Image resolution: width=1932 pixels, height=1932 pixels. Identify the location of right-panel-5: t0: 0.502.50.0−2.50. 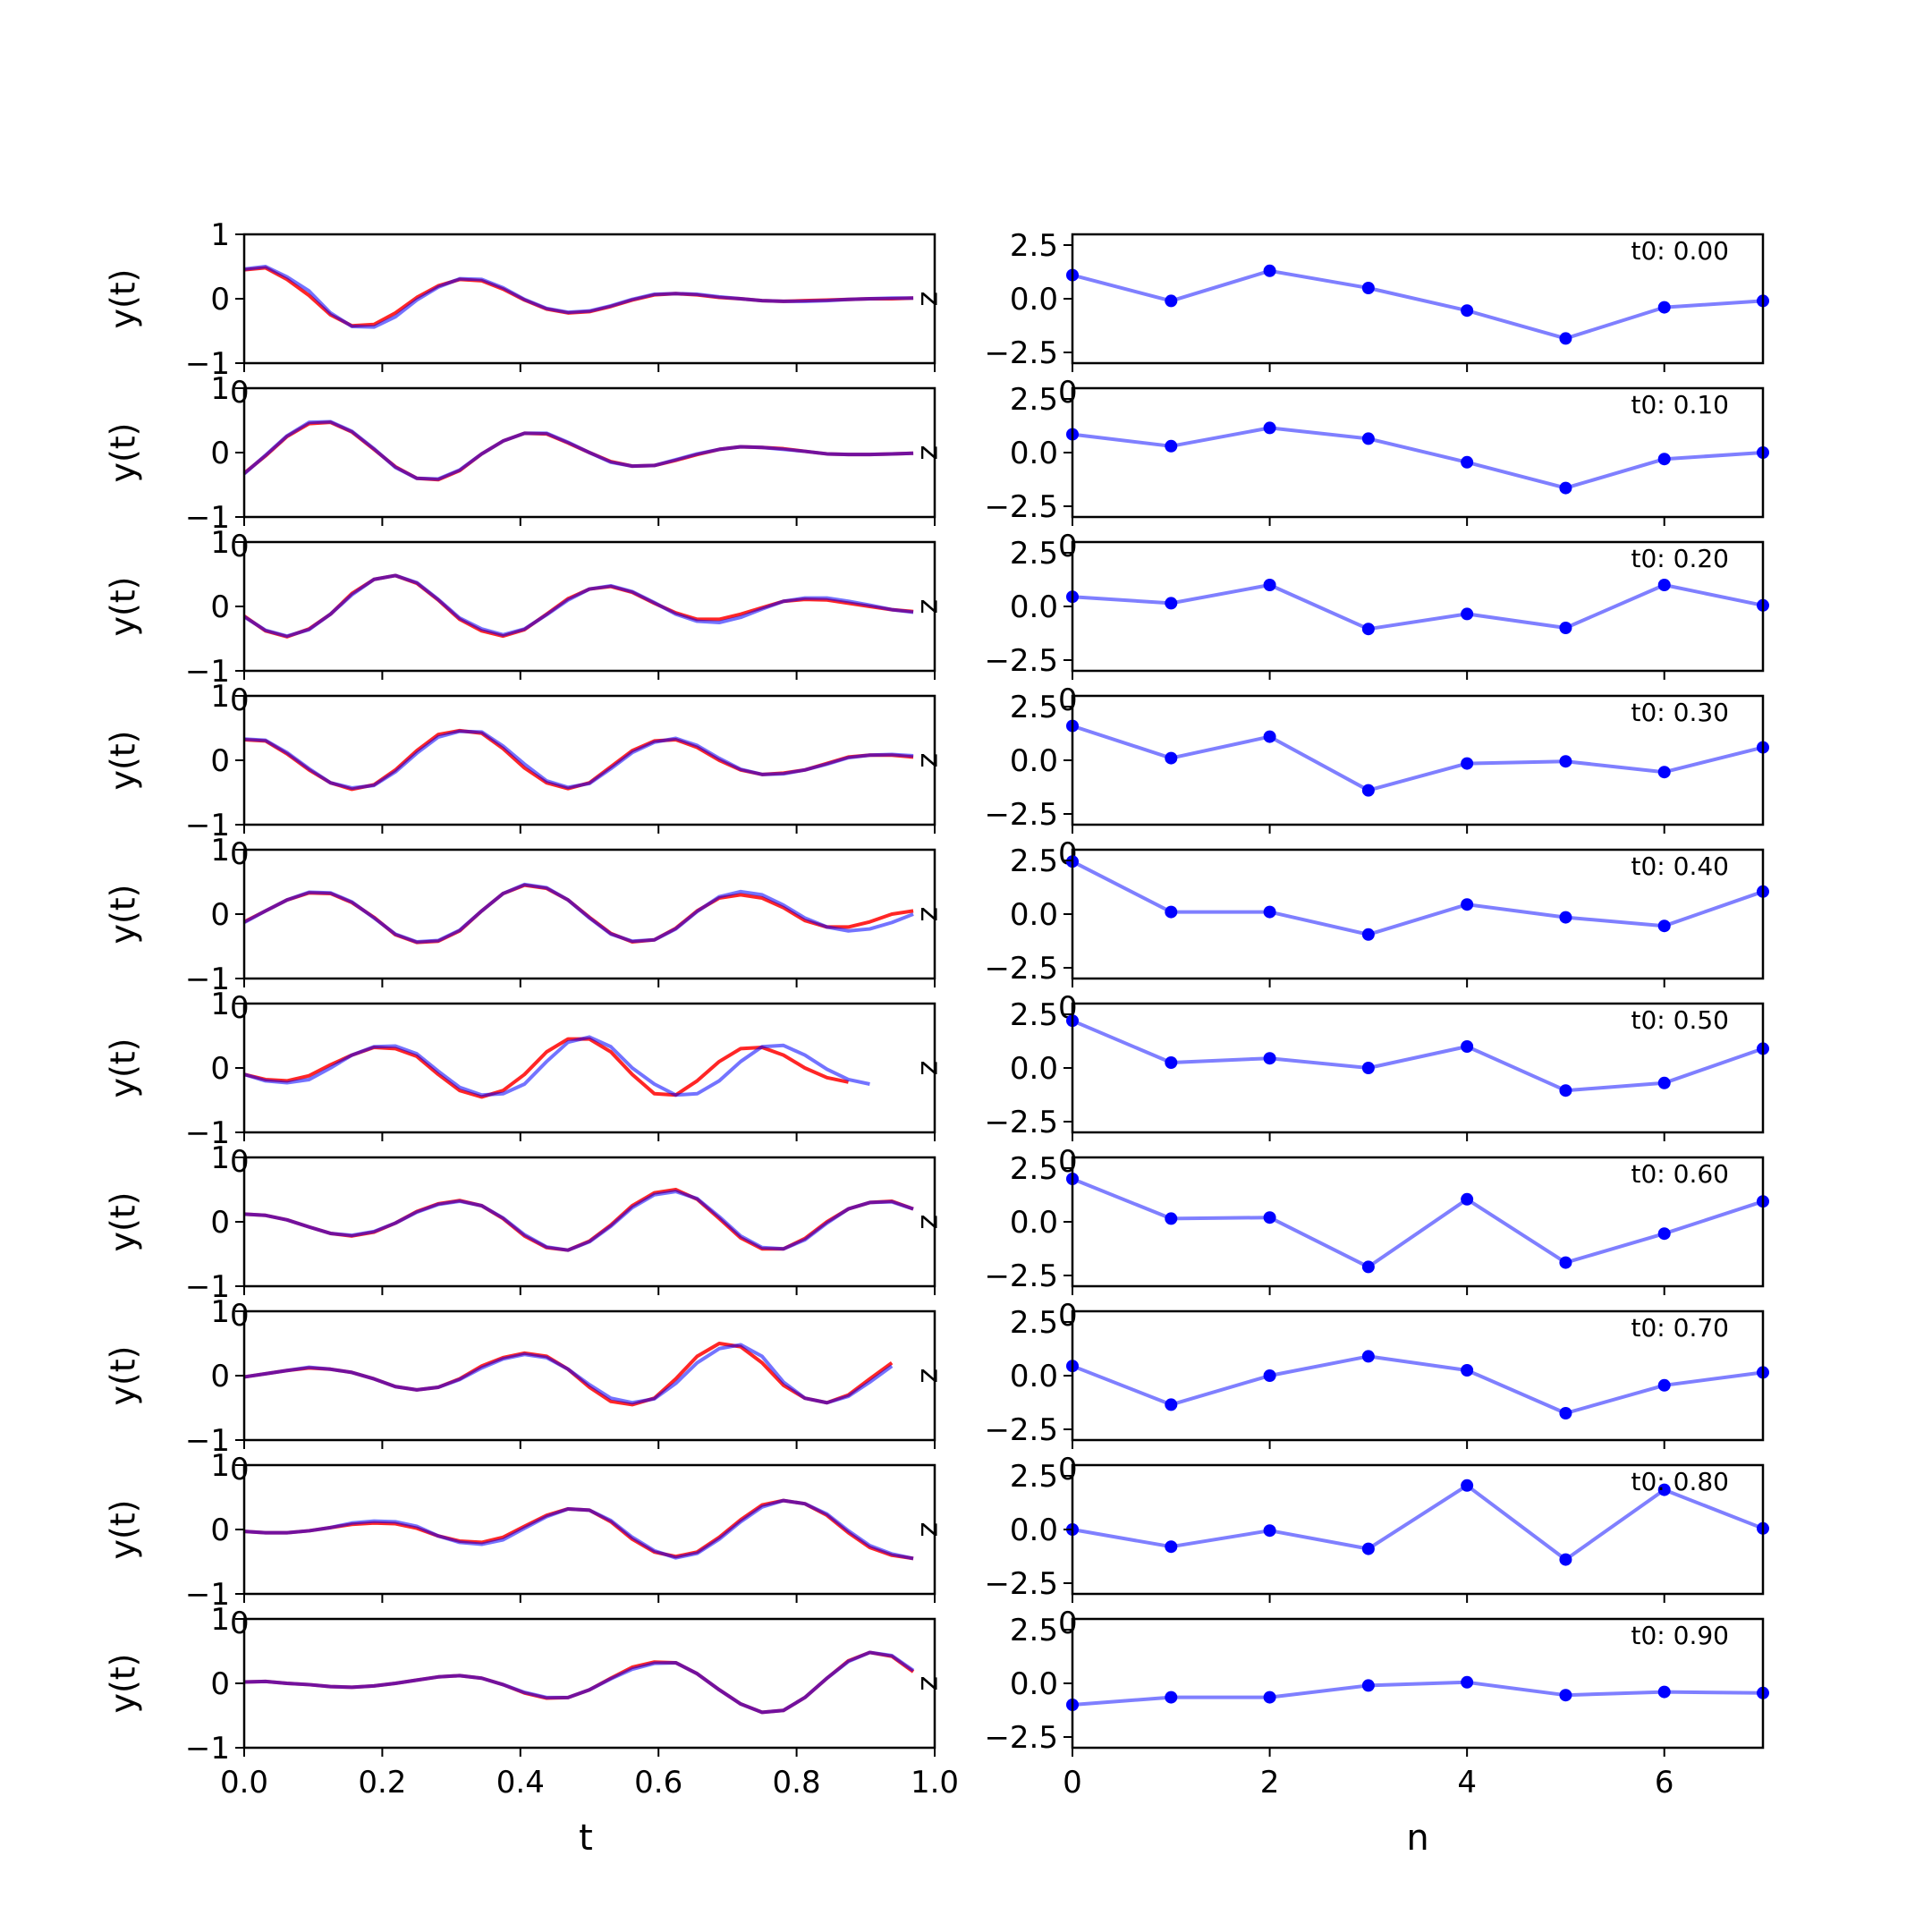
(1376, 1088).